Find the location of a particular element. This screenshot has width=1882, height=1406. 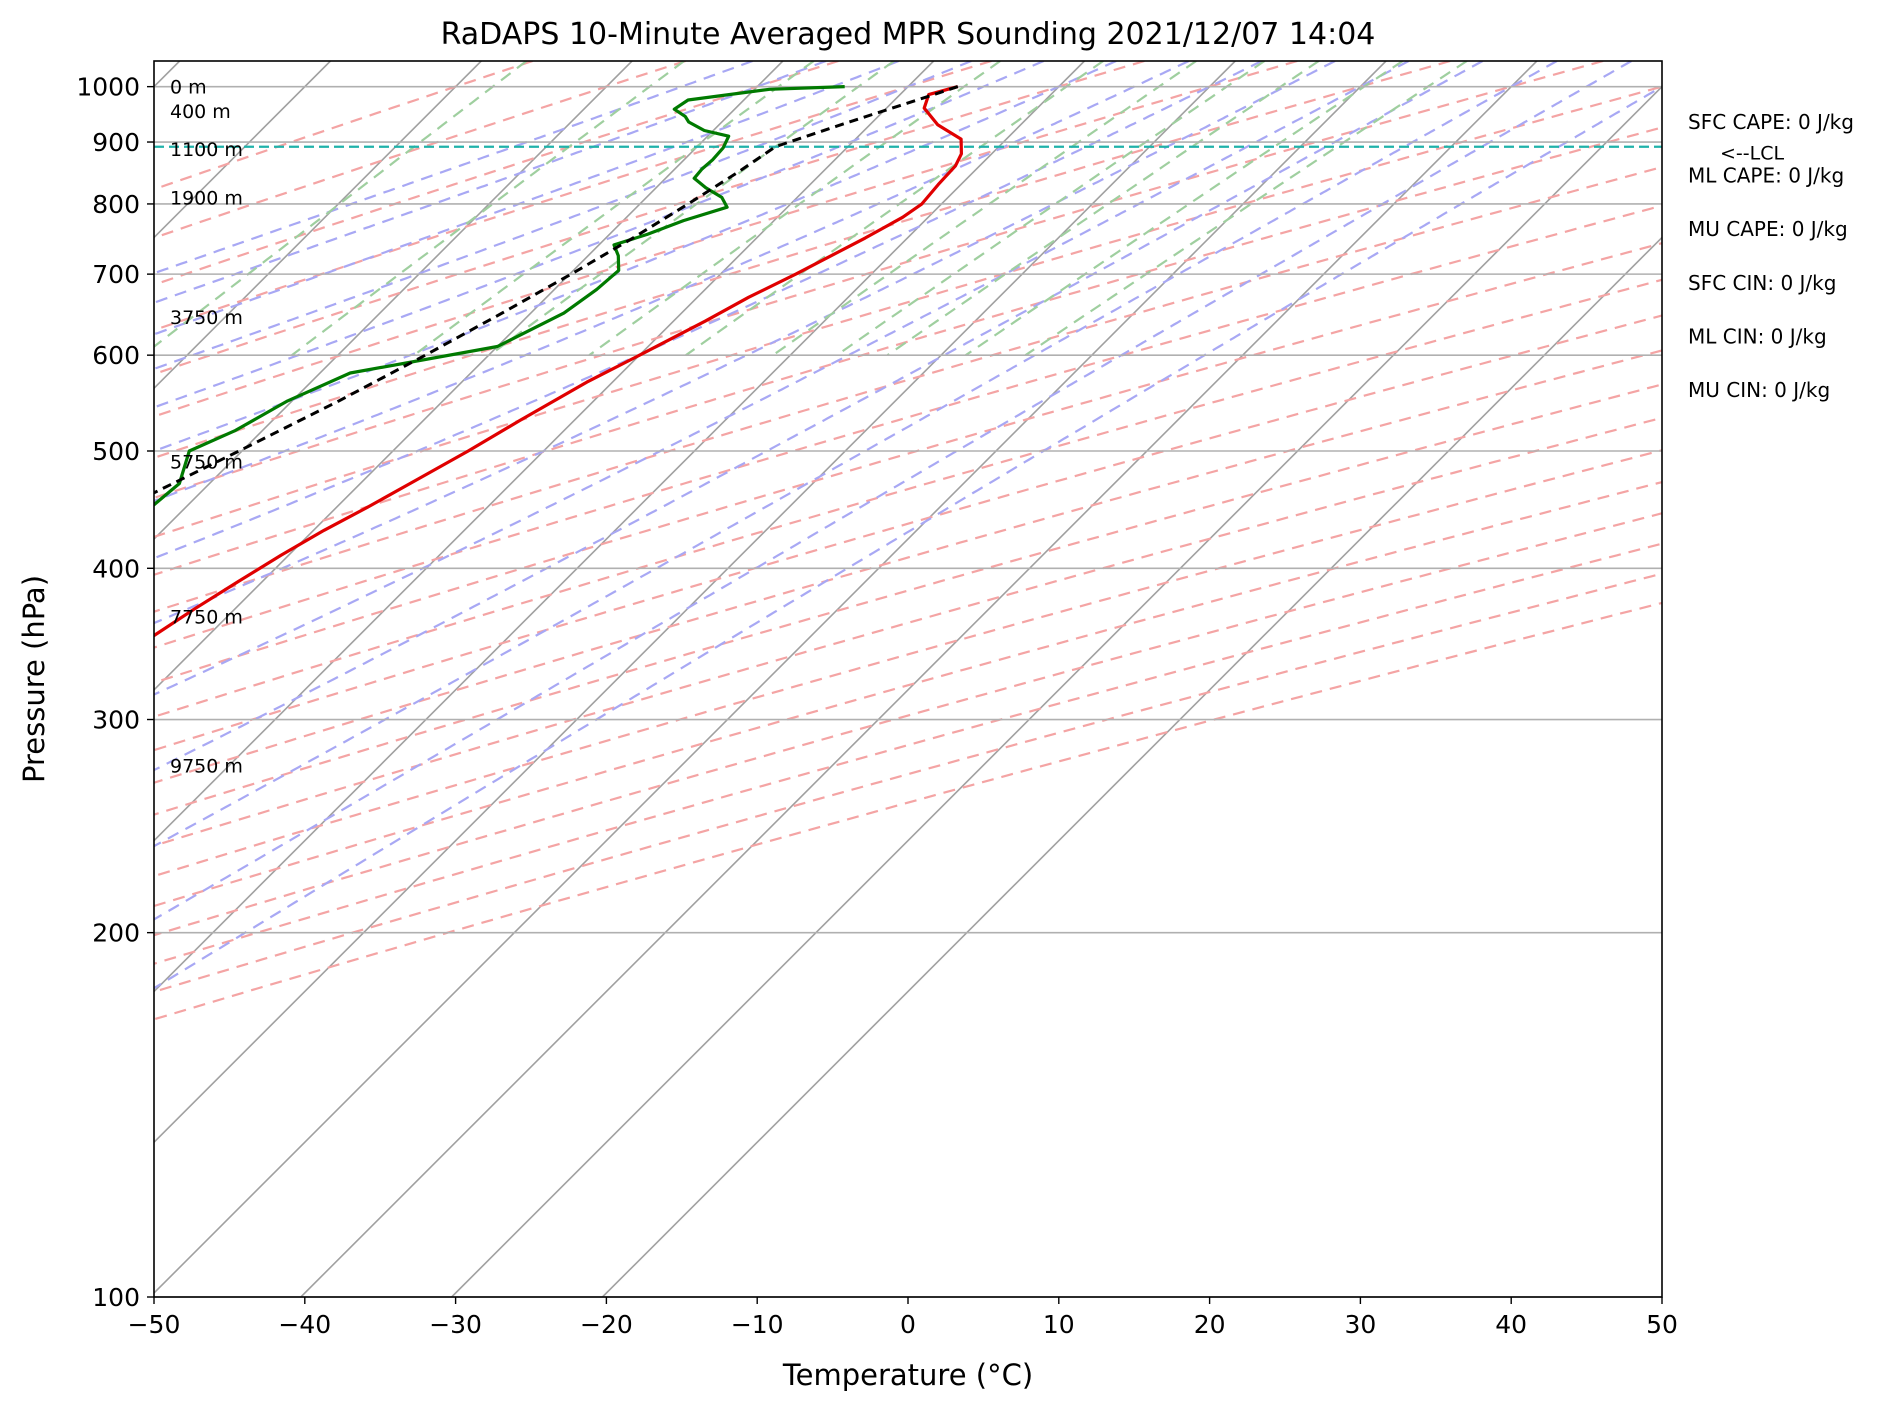

pressure-tick-label: 600 is located at coordinates (116, 355).